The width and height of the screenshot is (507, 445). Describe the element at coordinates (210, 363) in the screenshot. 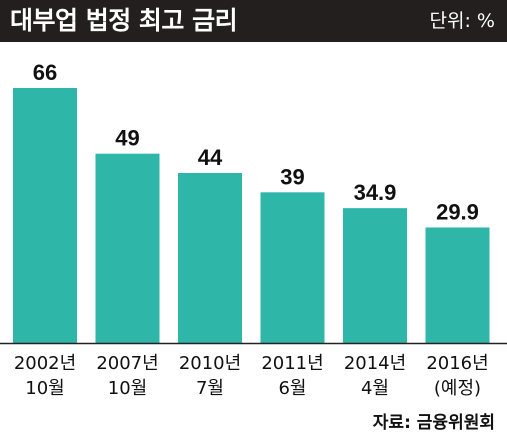

I see `category-label-2-line-0: 2010년` at that location.